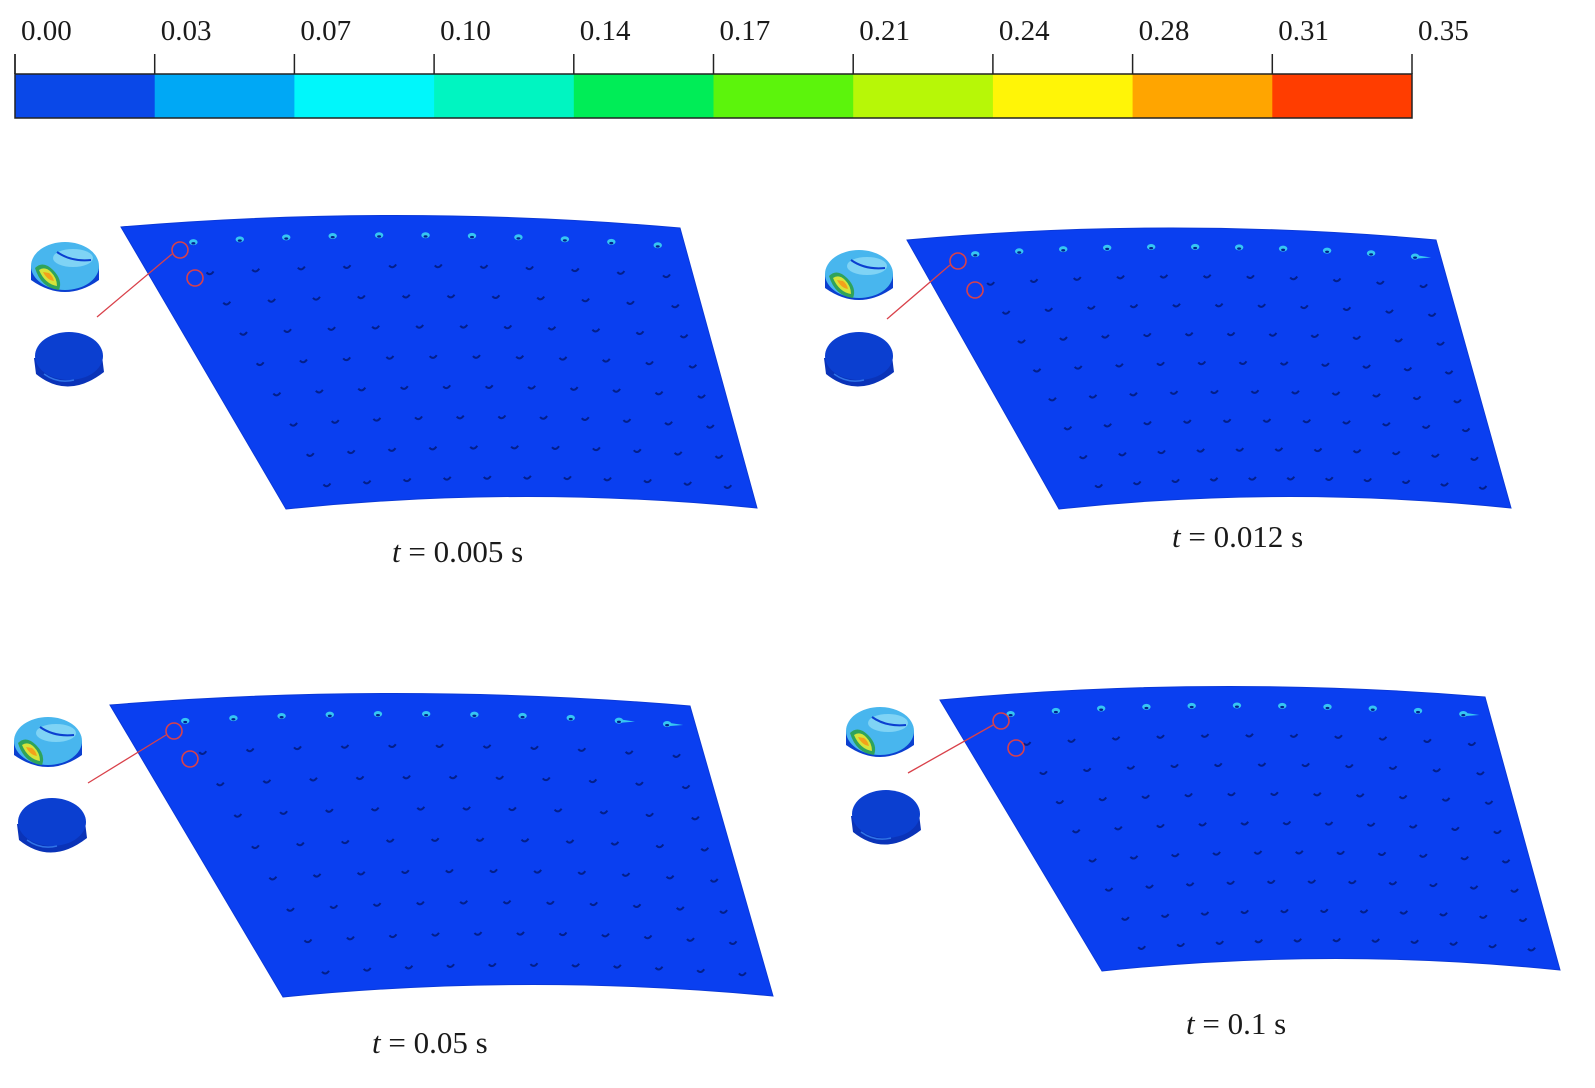 The image size is (1595, 1088). What do you see at coordinates (1164, 31) in the screenshot?
I see `legend-tick-label: 0.28` at bounding box center [1164, 31].